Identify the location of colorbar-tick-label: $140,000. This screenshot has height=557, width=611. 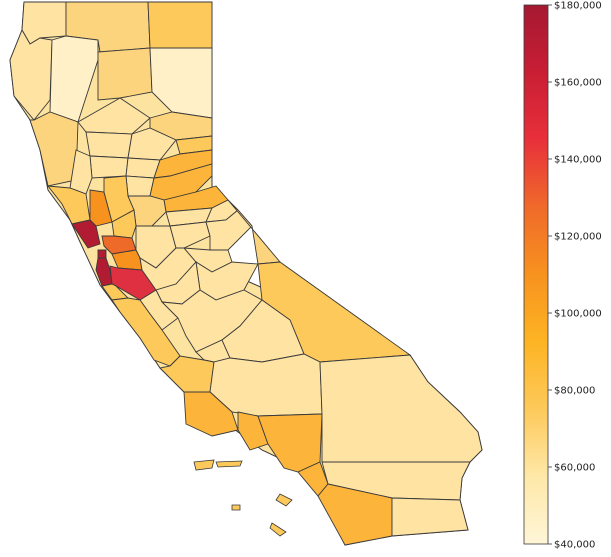
(578, 160).